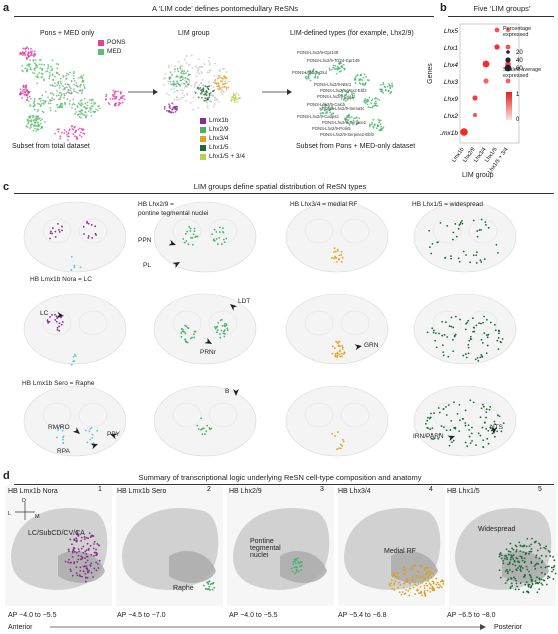 The image size is (558, 634). Describe the element at coordinates (522, 73) in the screenshot. I see `scaled-title: Scaled average expressed` at that location.